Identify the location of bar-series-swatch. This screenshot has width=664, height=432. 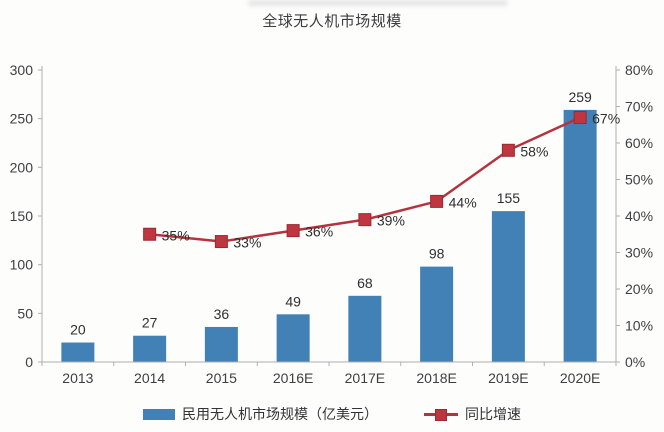
(159, 414).